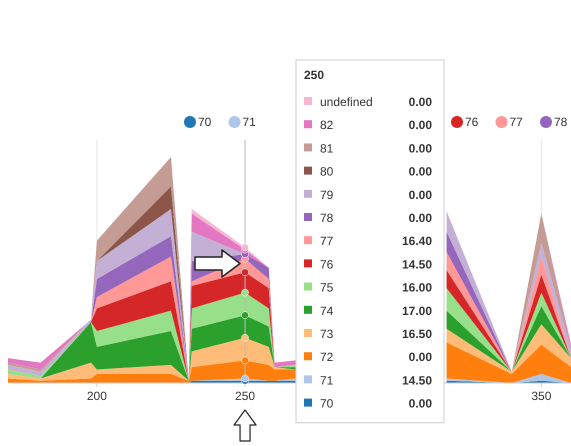 Image resolution: width=571 pixels, height=446 pixels. Describe the element at coordinates (327, 171) in the screenshot. I see `legend-label: 80` at that location.